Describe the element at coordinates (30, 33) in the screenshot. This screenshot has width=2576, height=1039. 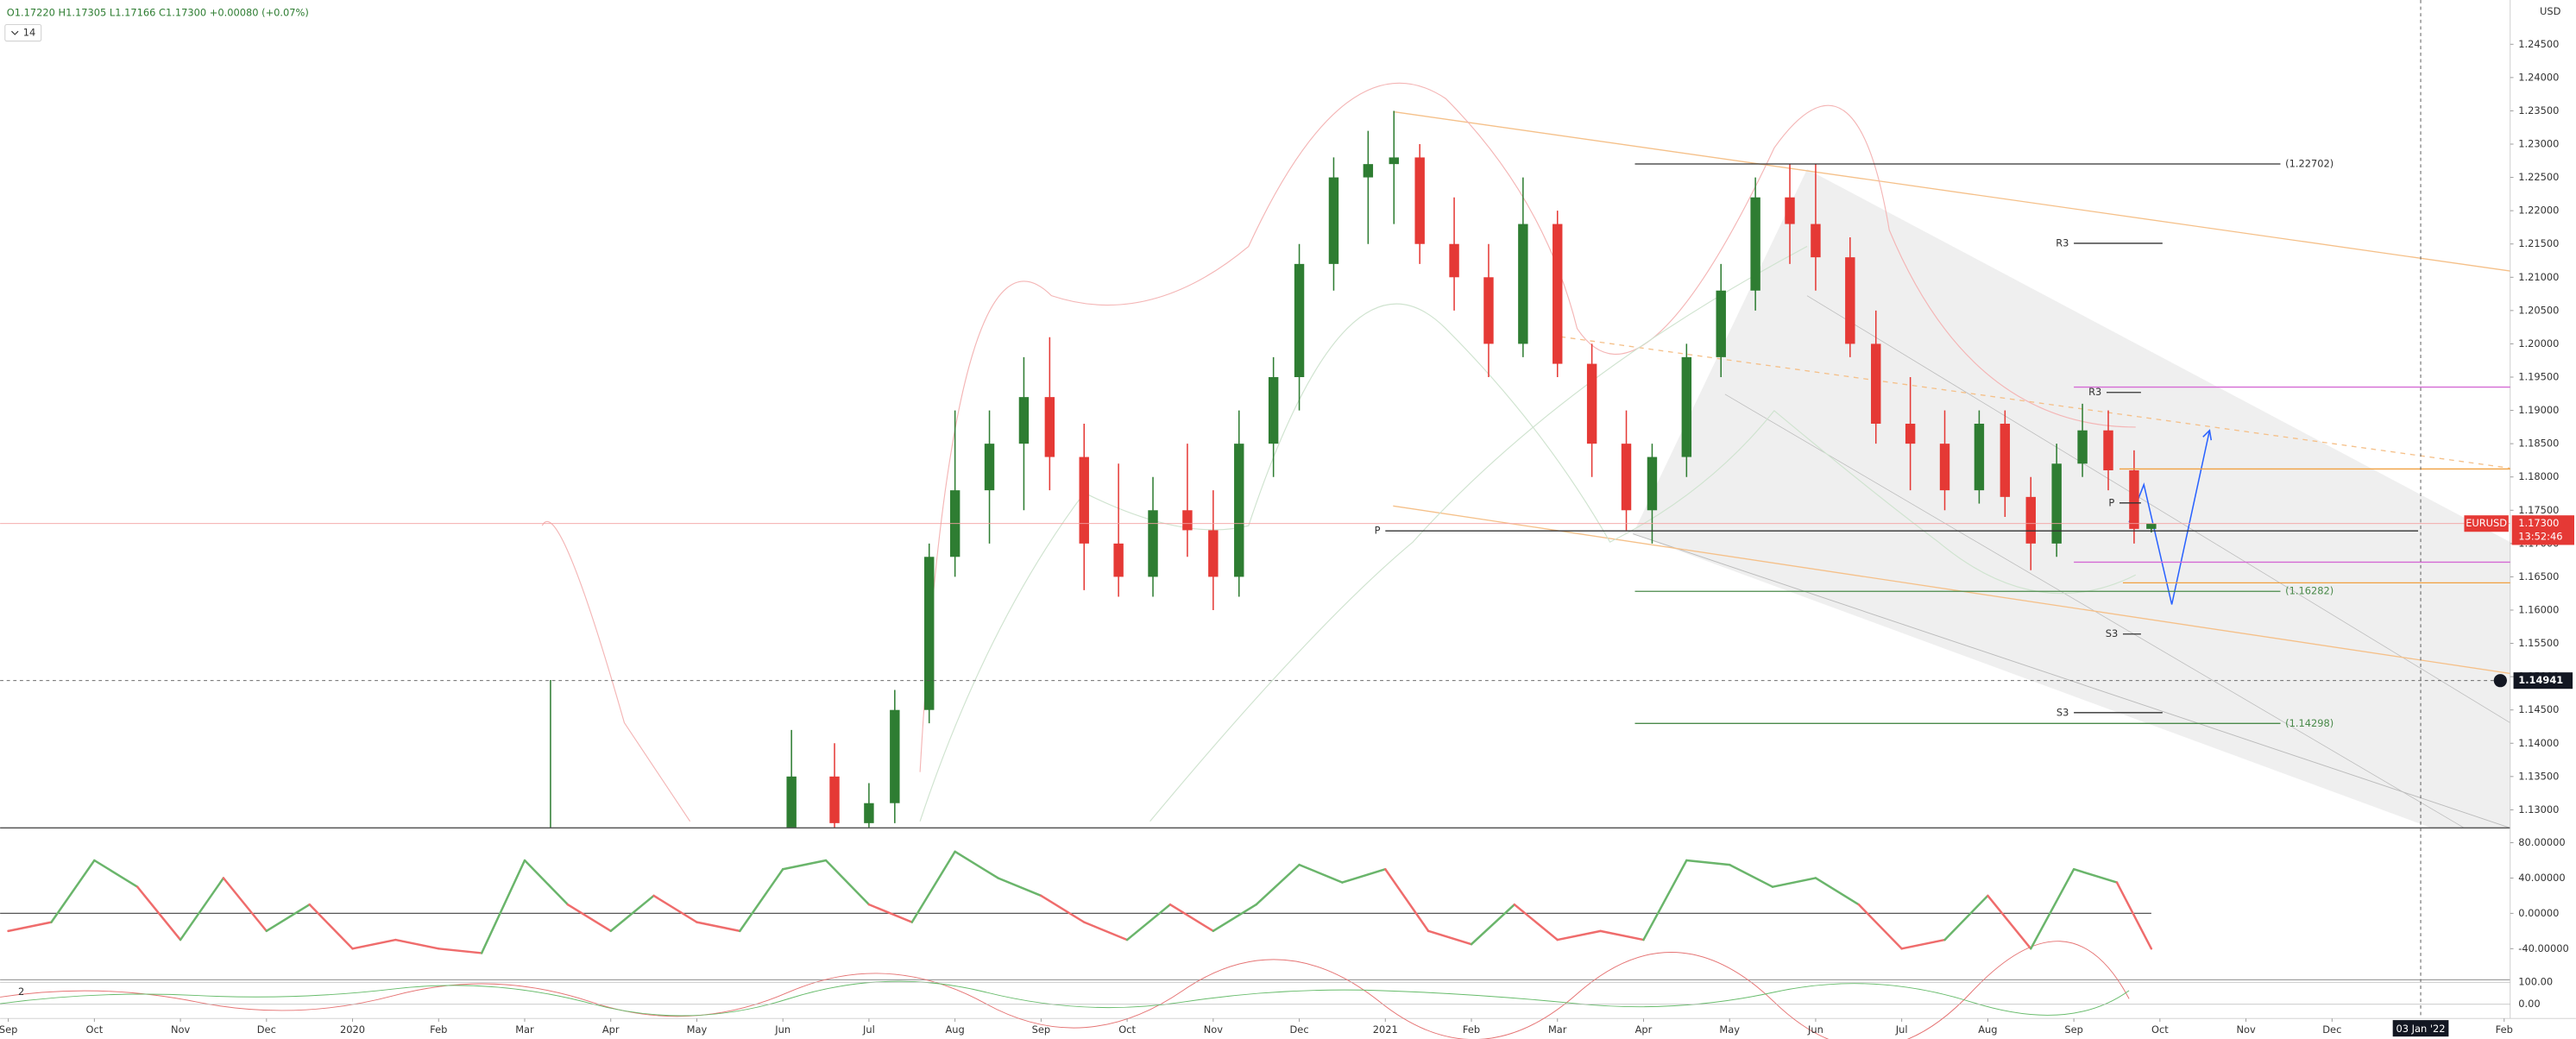
I see `interval-label: 14` at that location.